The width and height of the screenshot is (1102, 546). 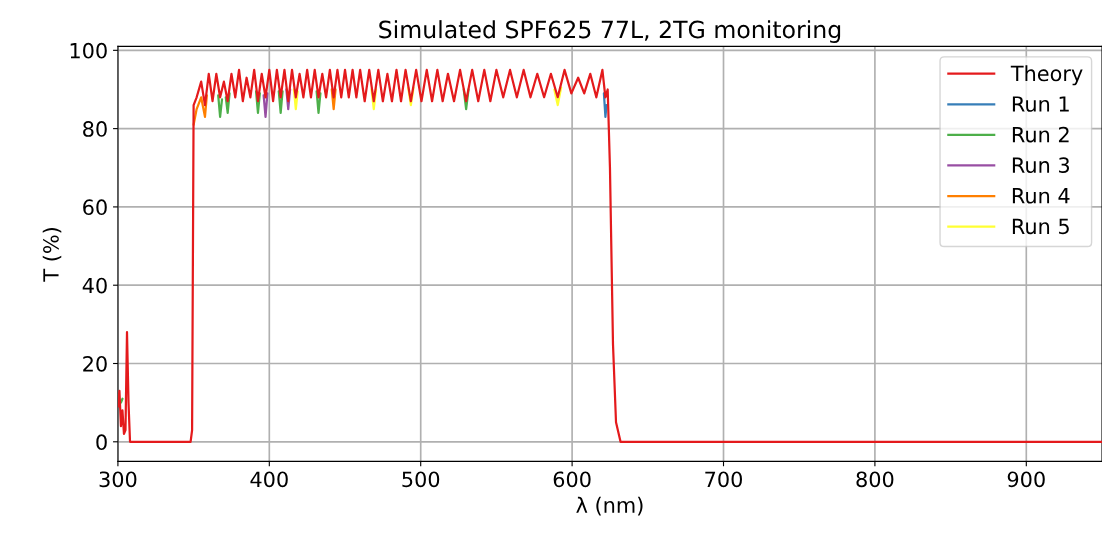 What do you see at coordinates (95, 363) in the screenshot?
I see `y-tick-label: 20` at bounding box center [95, 363].